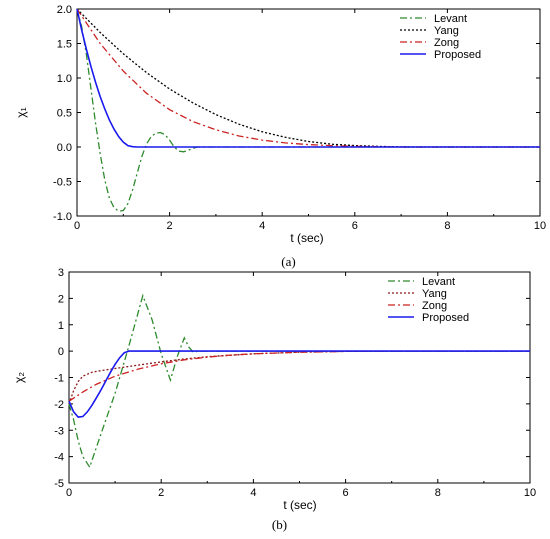 The image size is (550, 539). What do you see at coordinates (59, 484) in the screenshot?
I see `y-tick-label: -5` at bounding box center [59, 484].